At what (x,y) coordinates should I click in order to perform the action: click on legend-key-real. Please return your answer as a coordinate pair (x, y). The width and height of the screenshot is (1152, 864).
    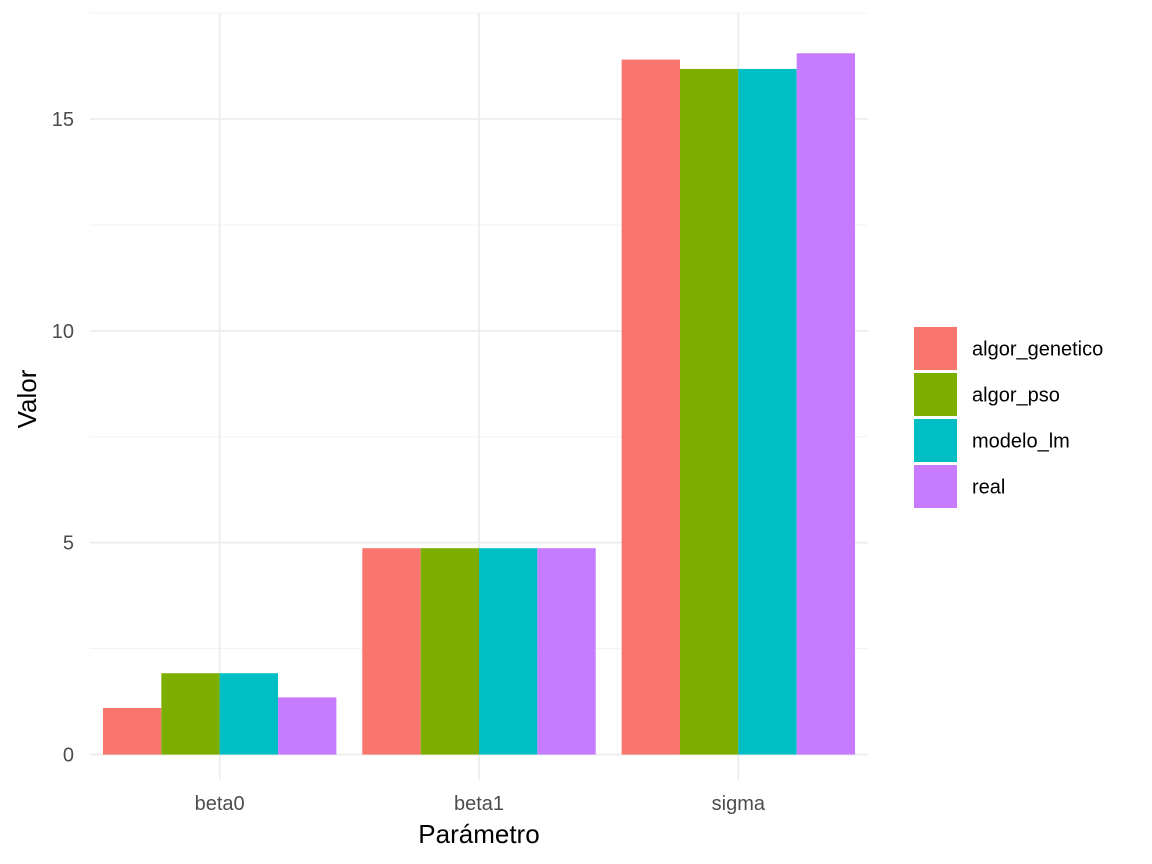
    Looking at the image, I should click on (935, 486).